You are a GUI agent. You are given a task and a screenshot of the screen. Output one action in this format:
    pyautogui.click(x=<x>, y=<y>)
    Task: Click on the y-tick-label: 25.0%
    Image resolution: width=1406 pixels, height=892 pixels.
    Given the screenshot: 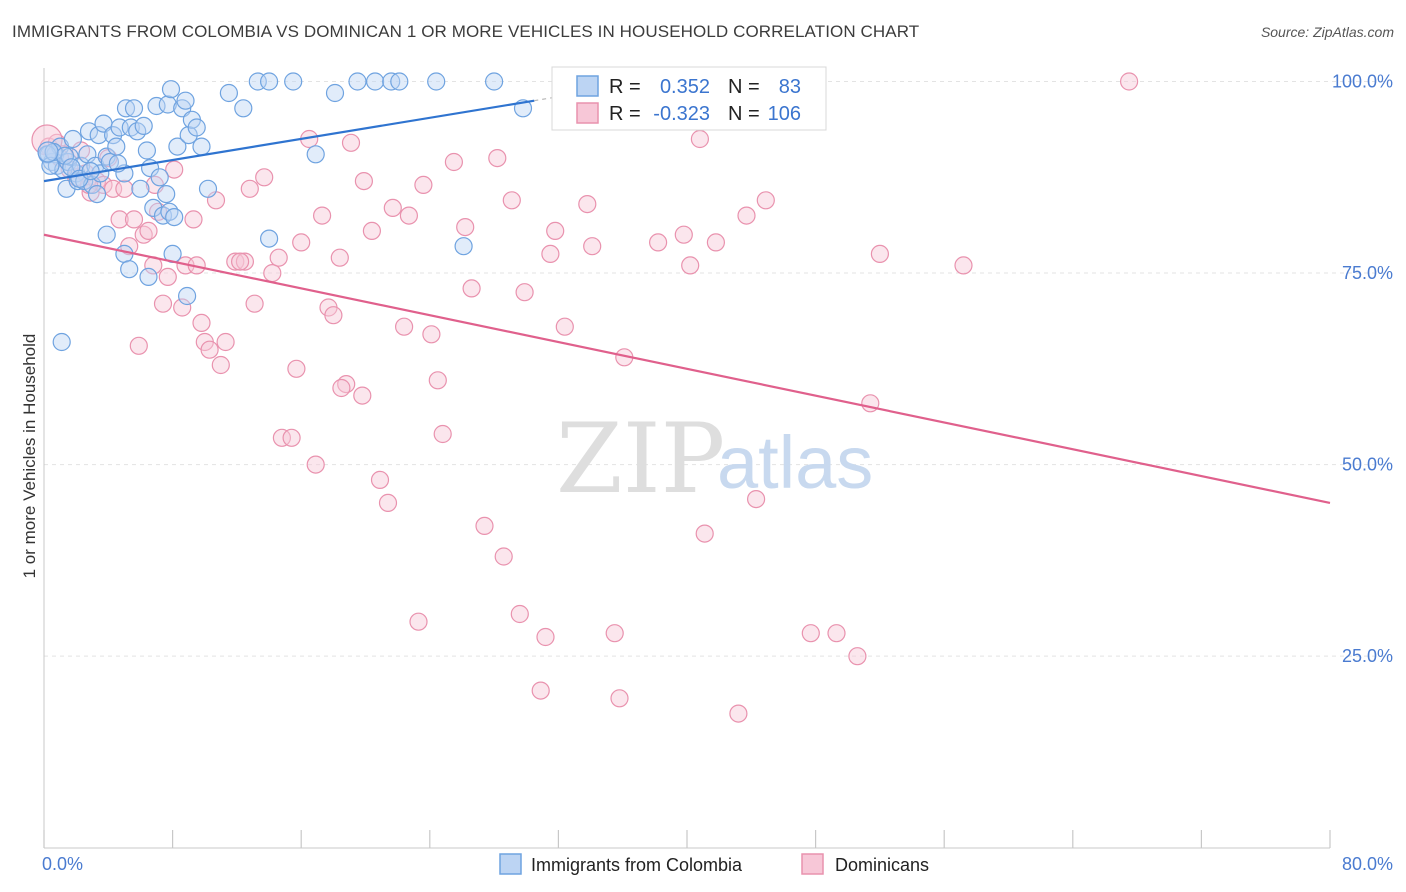 What is the action you would take?
    pyautogui.click(x=1367, y=656)
    